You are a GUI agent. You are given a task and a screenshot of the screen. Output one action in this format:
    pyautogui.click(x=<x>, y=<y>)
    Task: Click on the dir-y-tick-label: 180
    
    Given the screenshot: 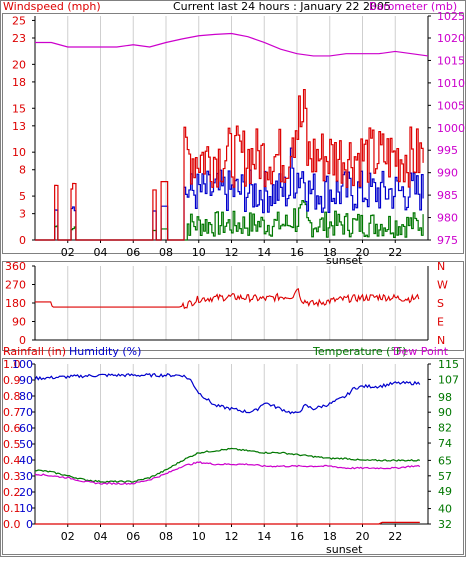 What is the action you would take?
    pyautogui.click(x=15, y=303)
    